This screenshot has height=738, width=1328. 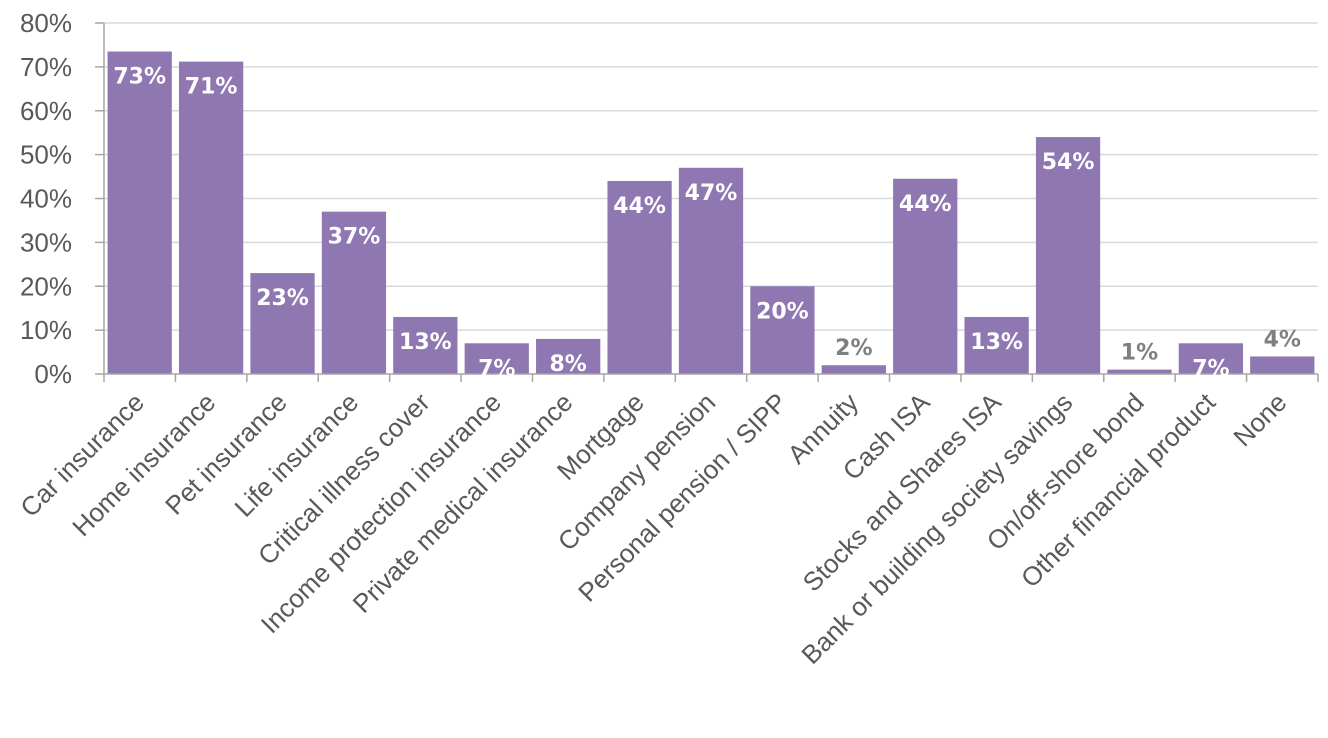 What do you see at coordinates (46, 111) in the screenshot?
I see `y-tick-label: 60%` at bounding box center [46, 111].